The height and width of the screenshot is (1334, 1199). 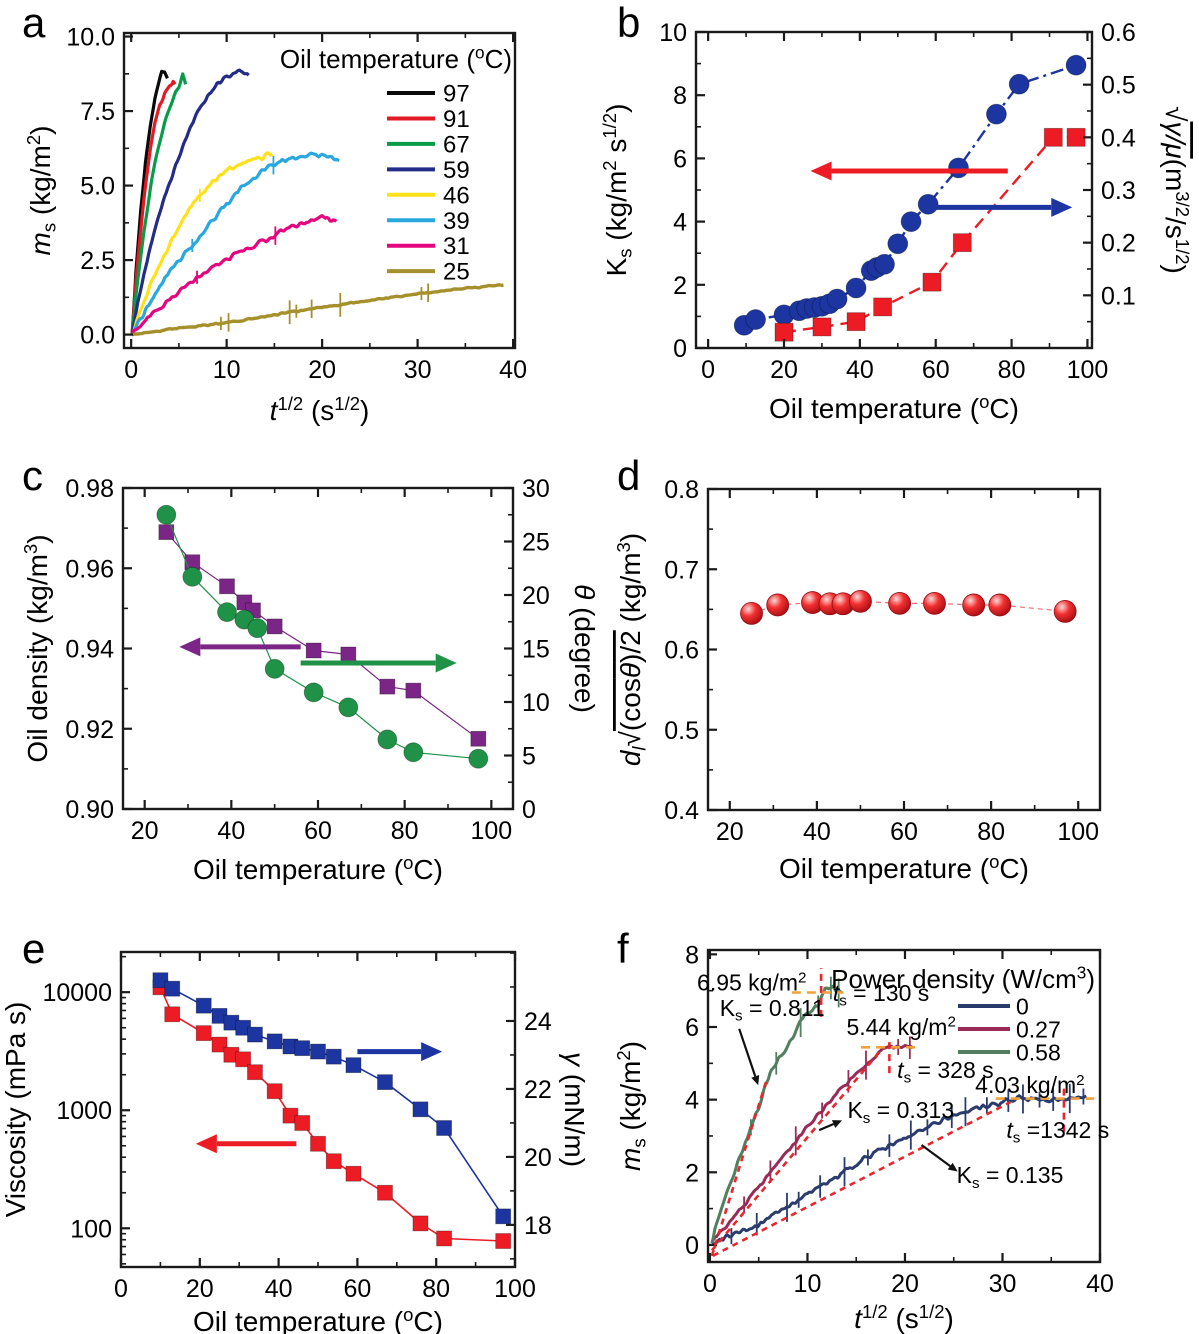 What do you see at coordinates (963, 1014) in the screenshot?
I see `legend: Power density (W/cm3)00.270.58` at bounding box center [963, 1014].